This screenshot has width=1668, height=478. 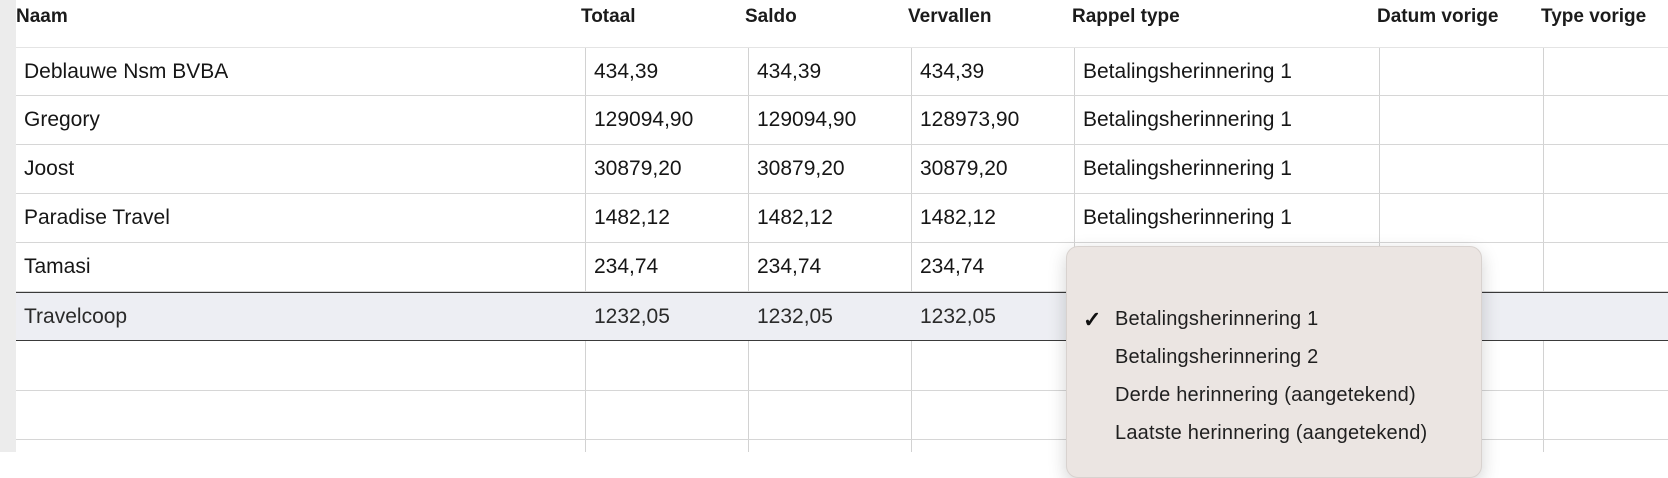 I want to click on cell-vervallen: 434,39, so click(x=952, y=71).